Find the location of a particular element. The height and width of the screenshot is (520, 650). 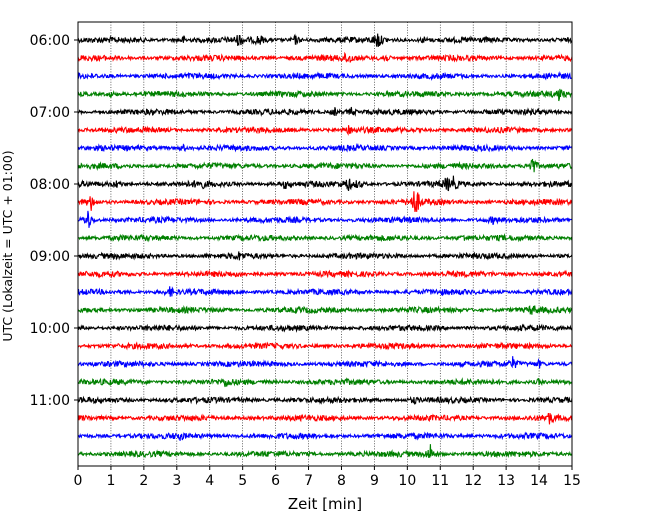

y-axis-ticks: 06:00 07:00 08:00 09:00 10:00 11:00 is located at coordinates (54, 221).